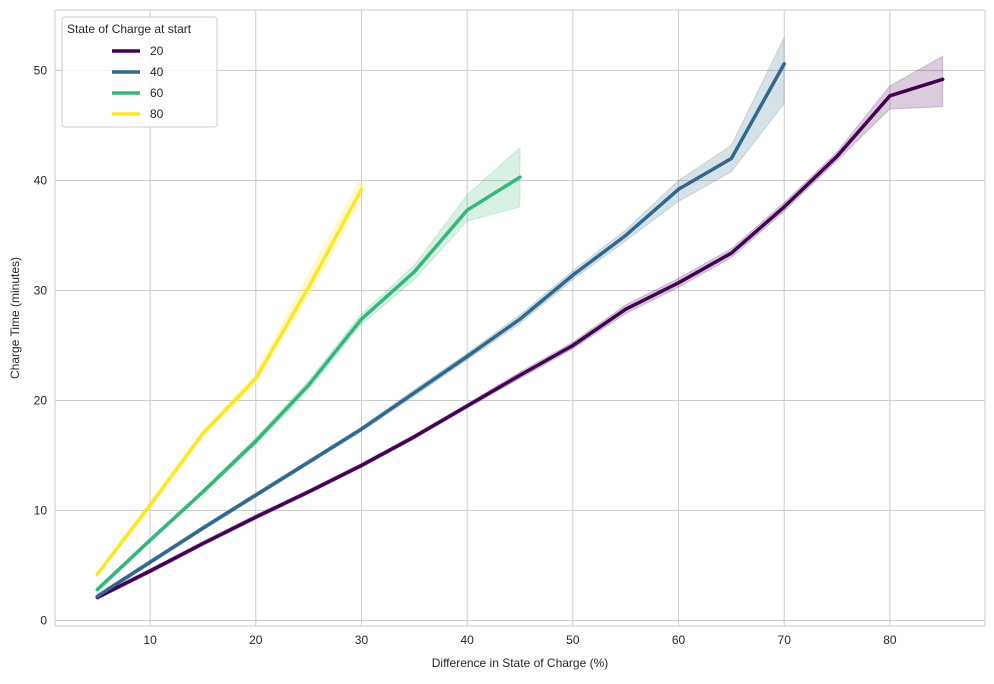  I want to click on y-tick-label: 40, so click(41, 181).